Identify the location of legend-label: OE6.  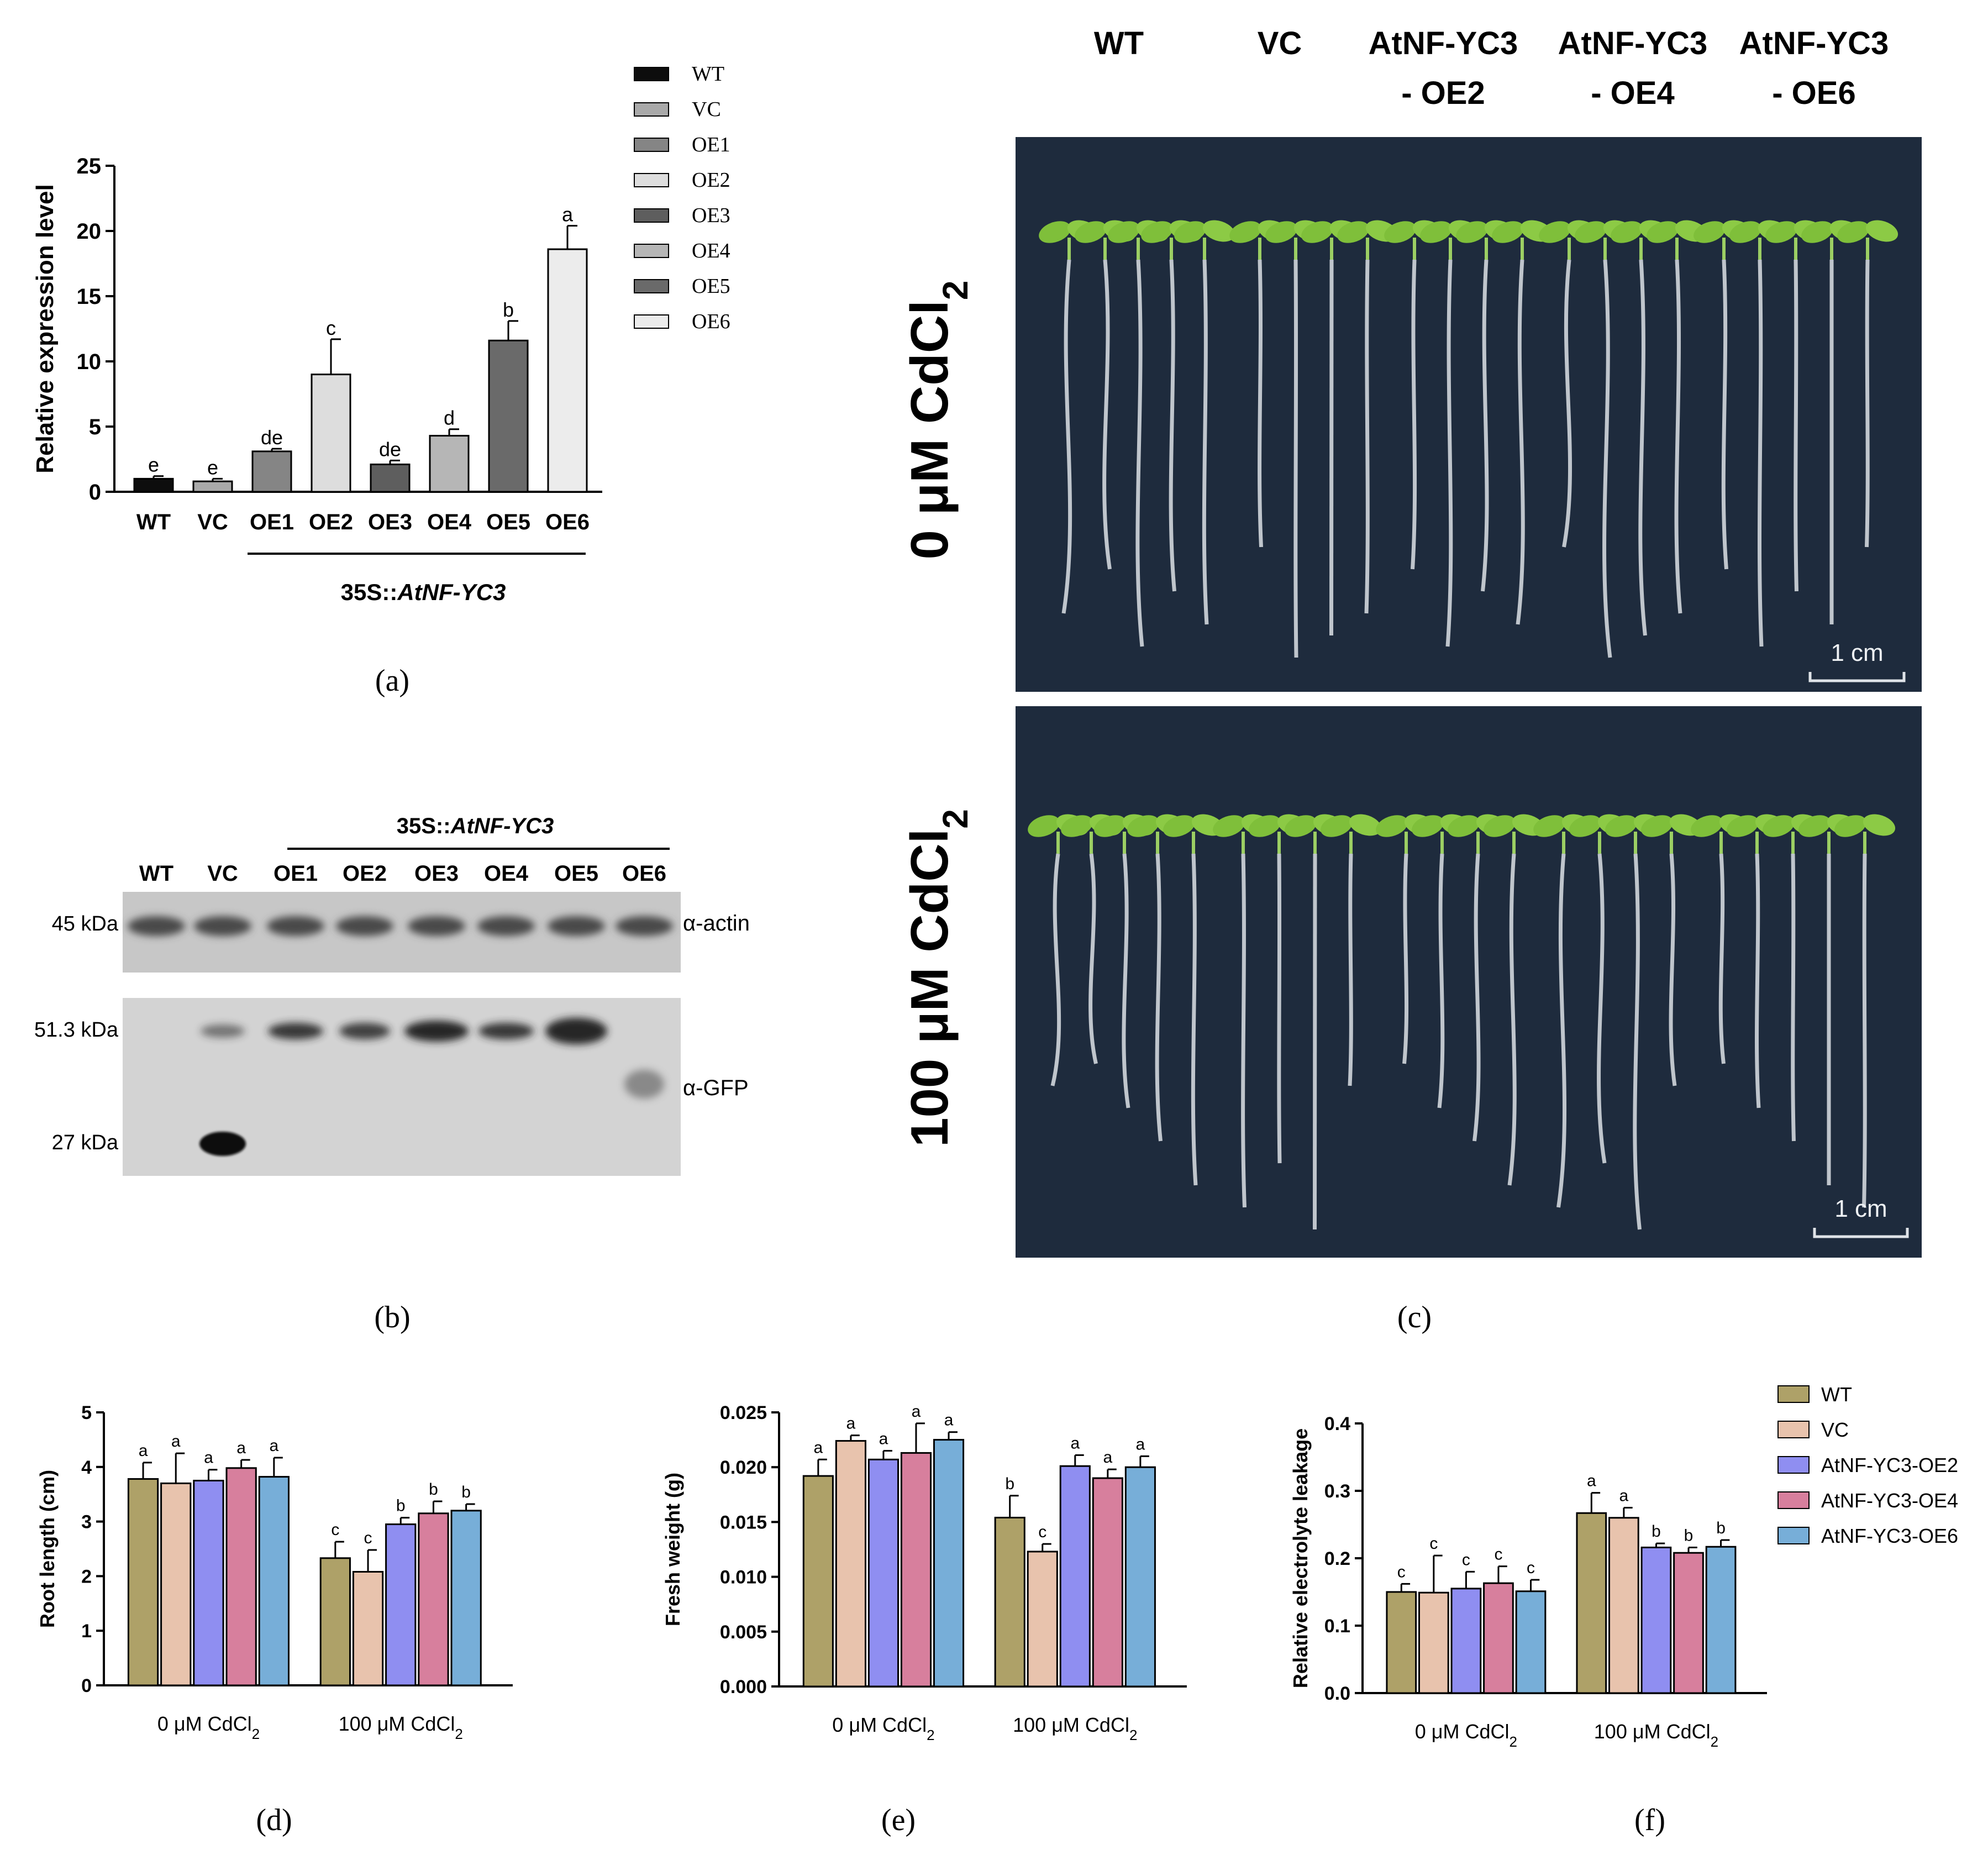
(711, 321).